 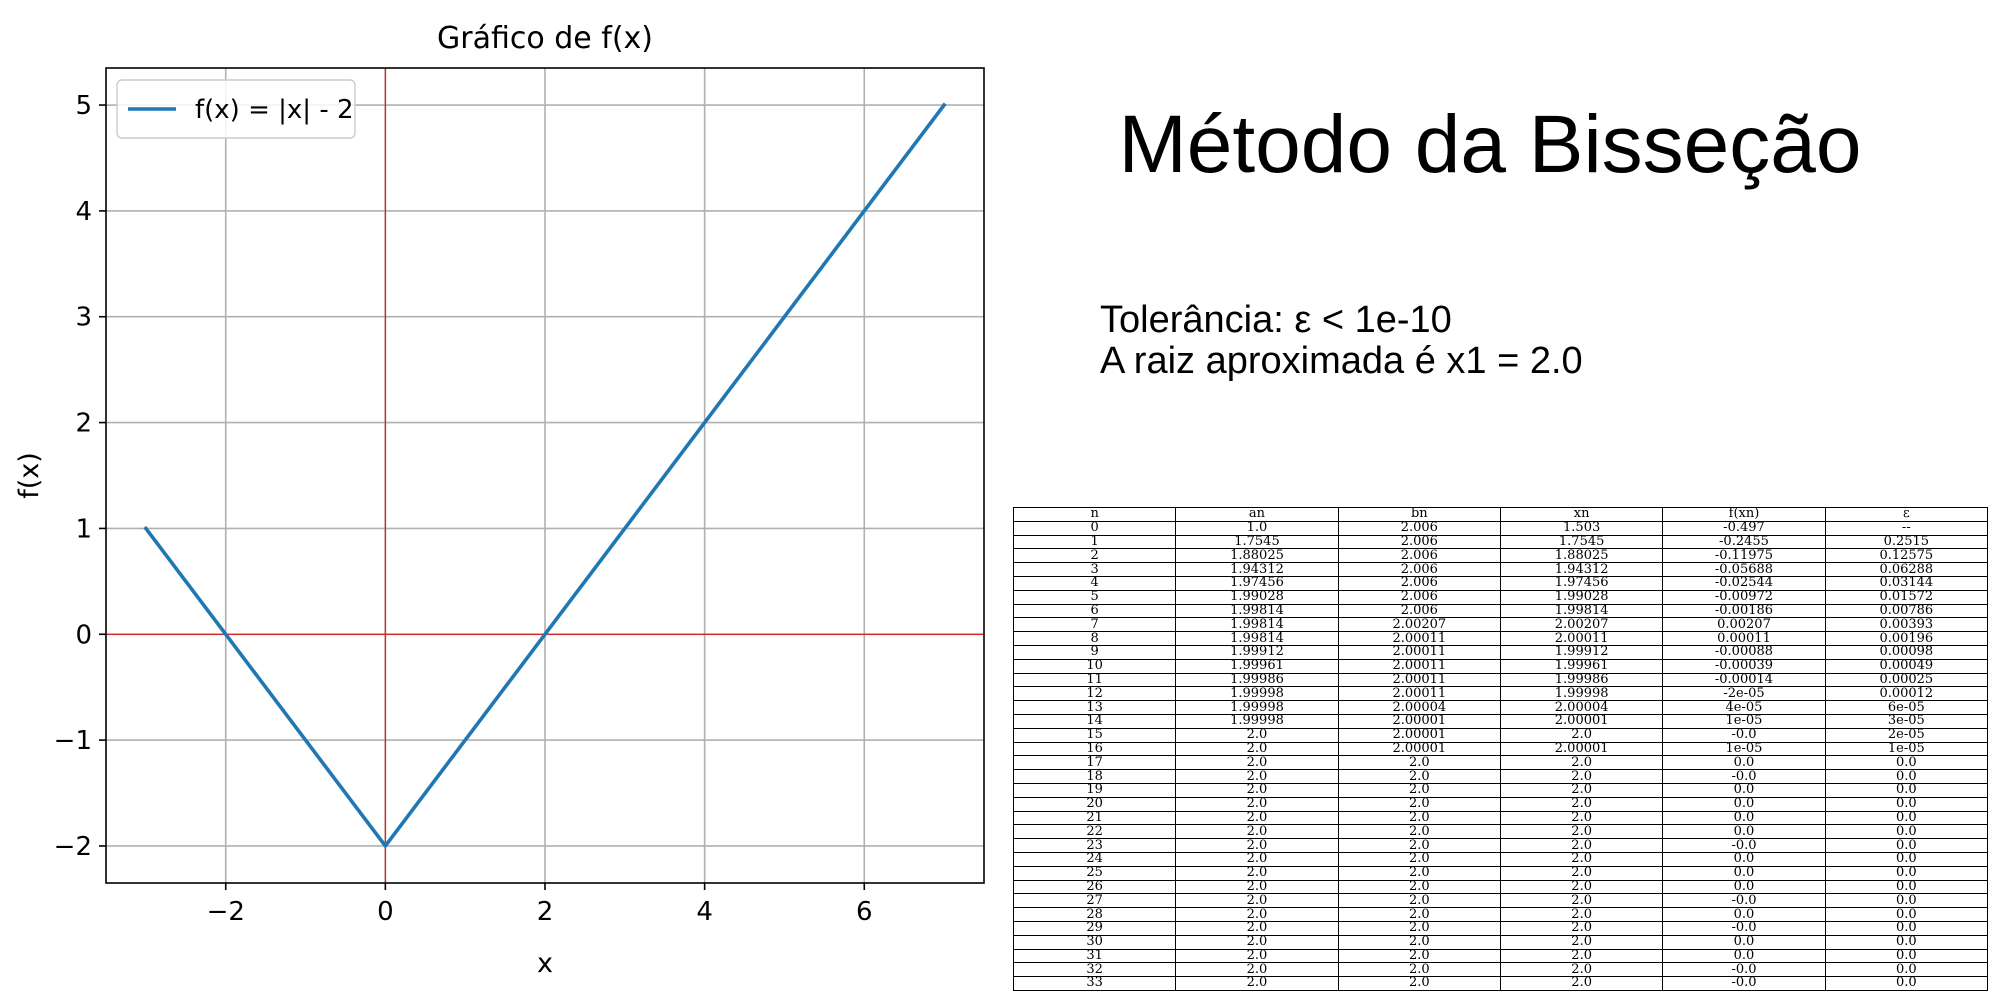 I want to click on table-header-fxn: f(xn), so click(x=1744, y=514).